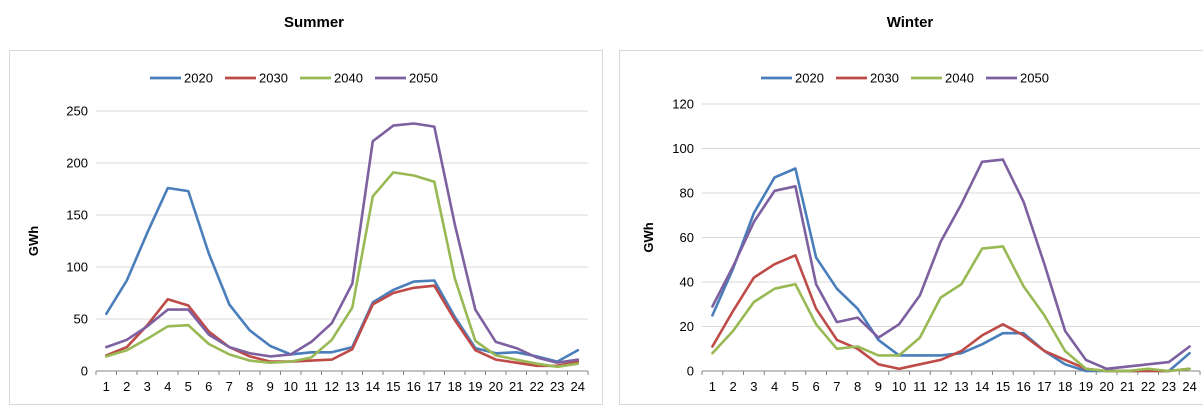 This screenshot has width=1203, height=406. Describe the element at coordinates (314, 22) in the screenshot. I see `chart-title-summer: Summer` at that location.